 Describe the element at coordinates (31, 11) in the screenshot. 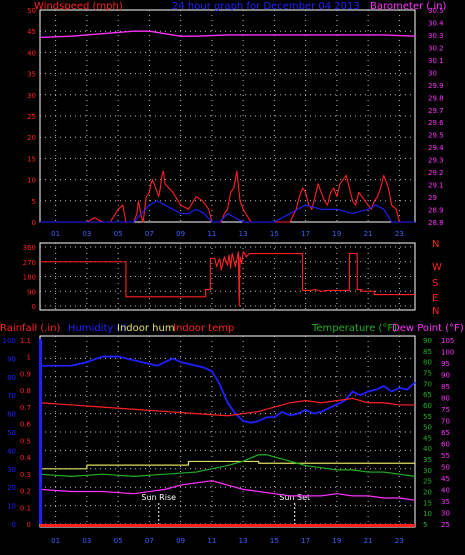

I see `windspeed-tick-label: 50` at that location.